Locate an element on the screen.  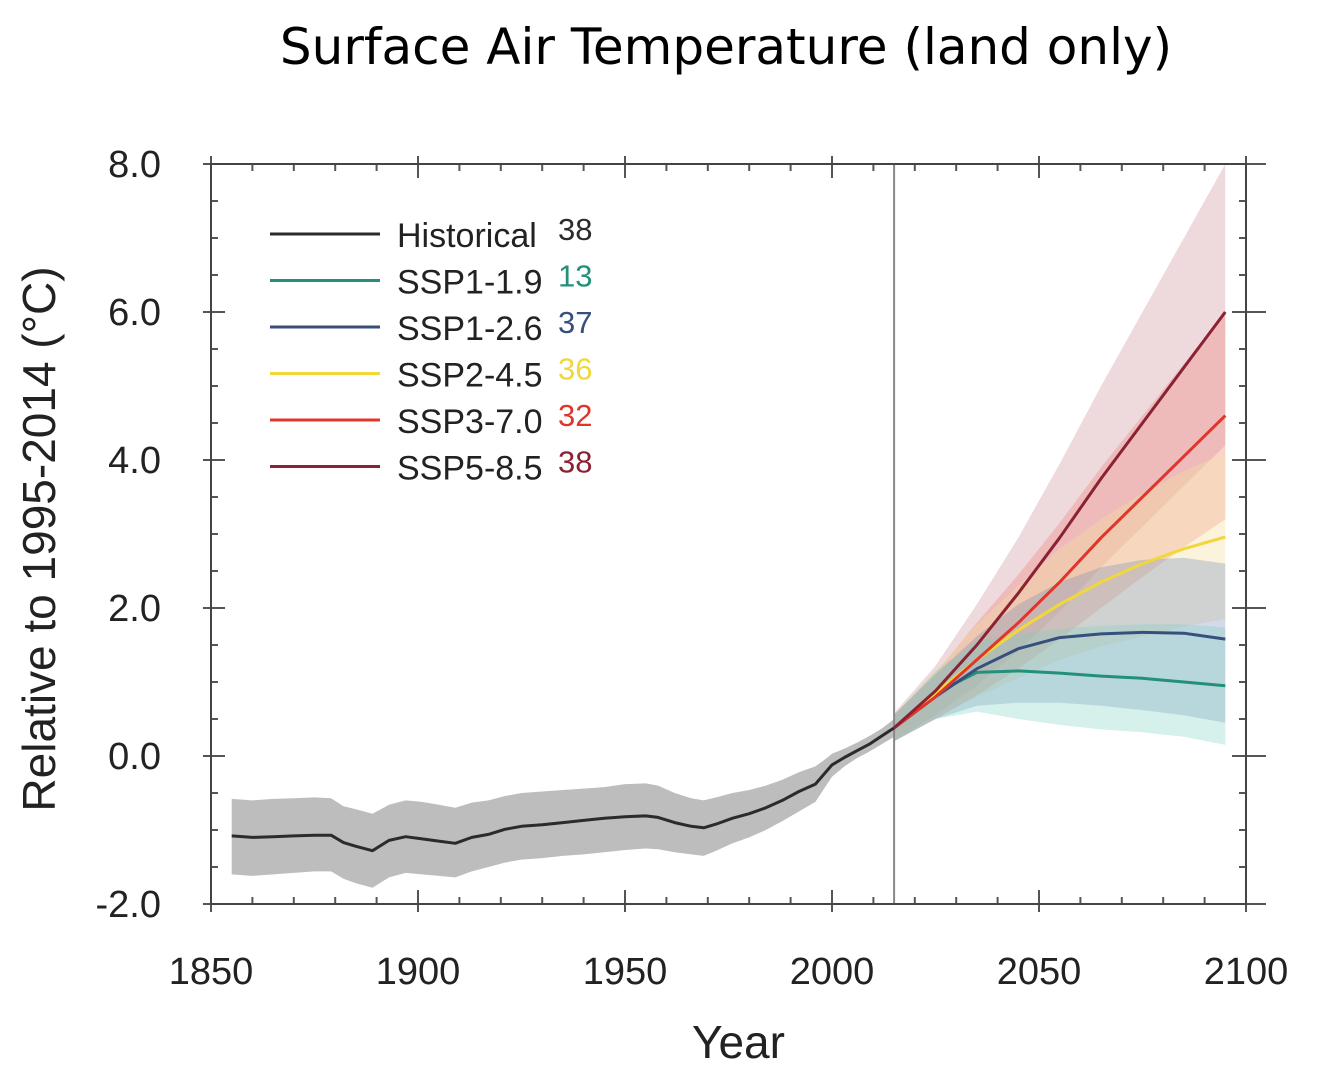
x-tick-label: 2100 is located at coordinates (1246, 972).